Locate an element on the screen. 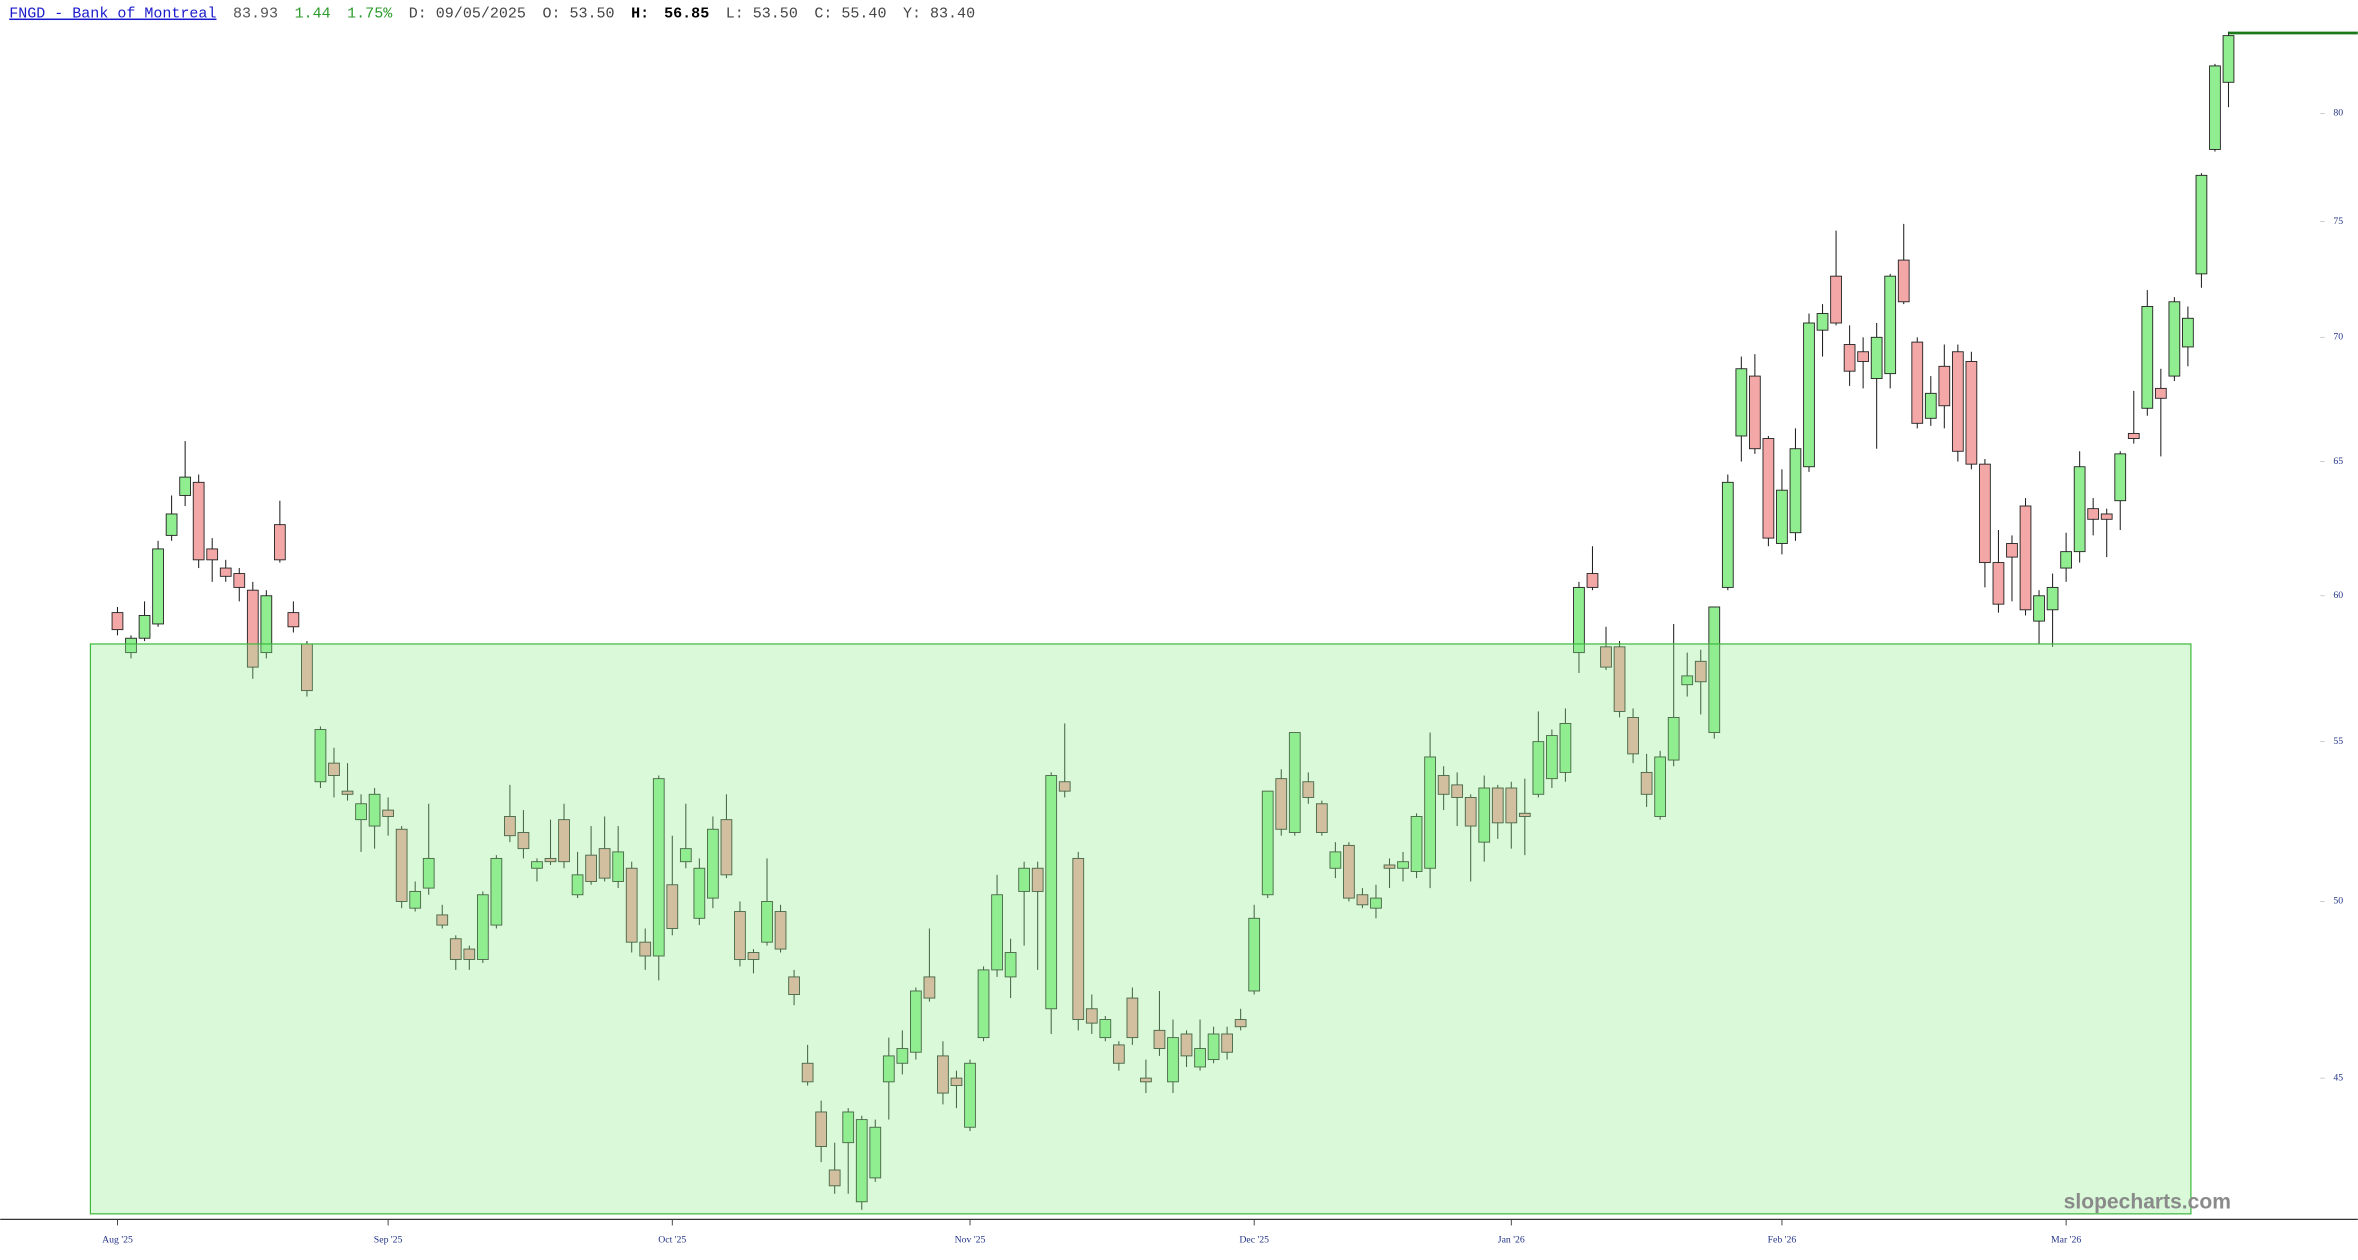  y-tick-label: 50 is located at coordinates (2338, 901).